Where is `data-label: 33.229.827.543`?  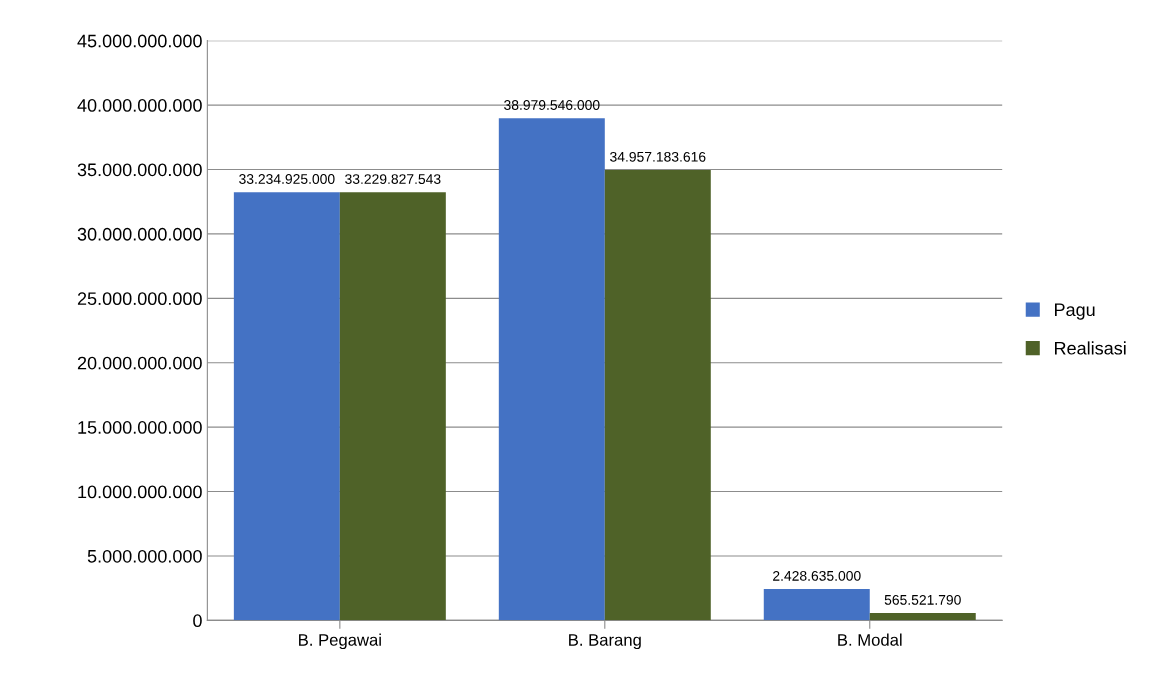
data-label: 33.229.827.543 is located at coordinates (393, 179).